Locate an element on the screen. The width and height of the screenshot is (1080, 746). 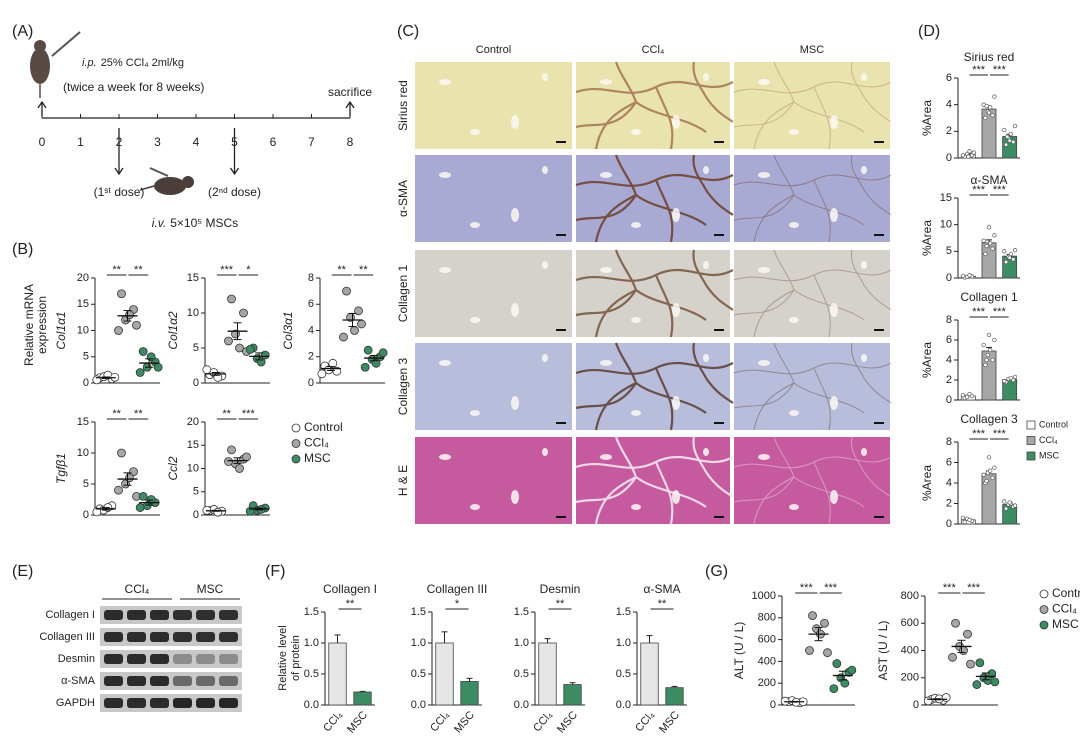
column-header: Control is located at coordinates (493, 50).